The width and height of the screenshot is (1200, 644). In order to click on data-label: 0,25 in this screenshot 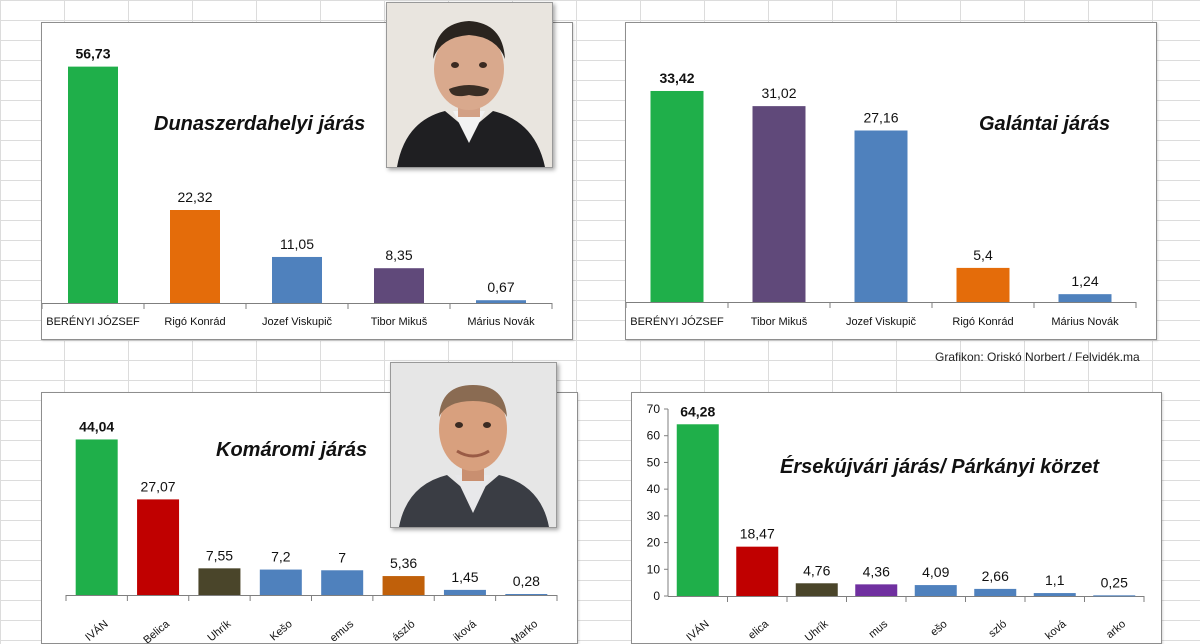, I will do `click(1114, 582)`.